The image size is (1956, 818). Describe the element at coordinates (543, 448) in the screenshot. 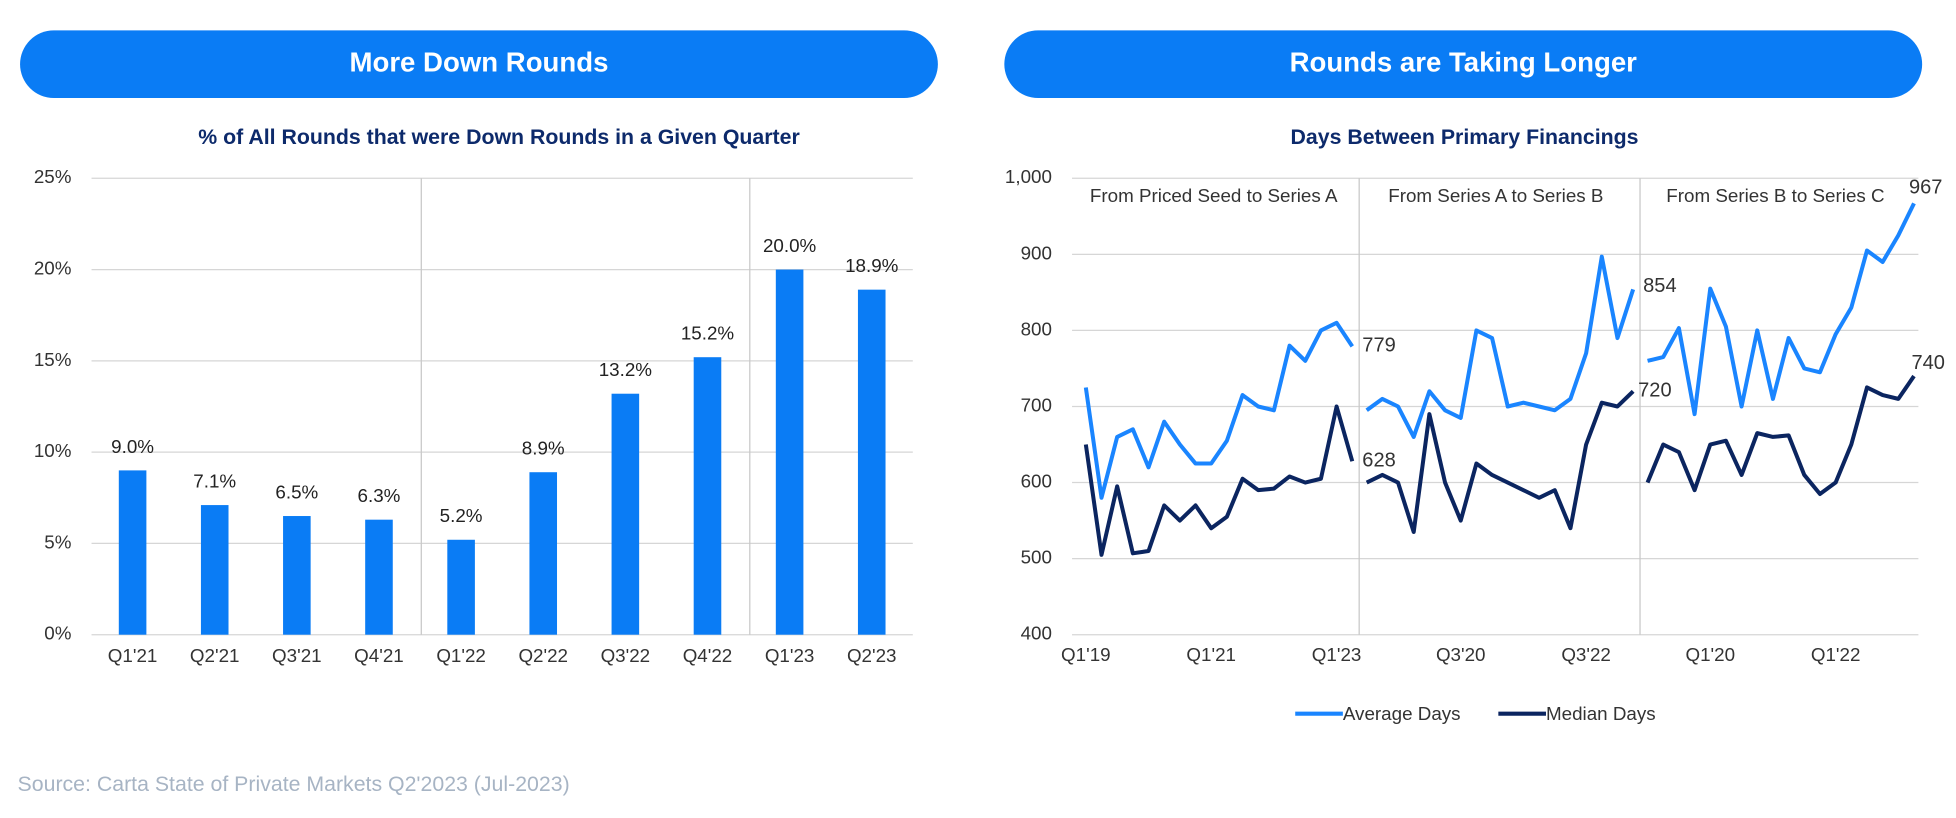

I see `data-label: 8.9%` at that location.